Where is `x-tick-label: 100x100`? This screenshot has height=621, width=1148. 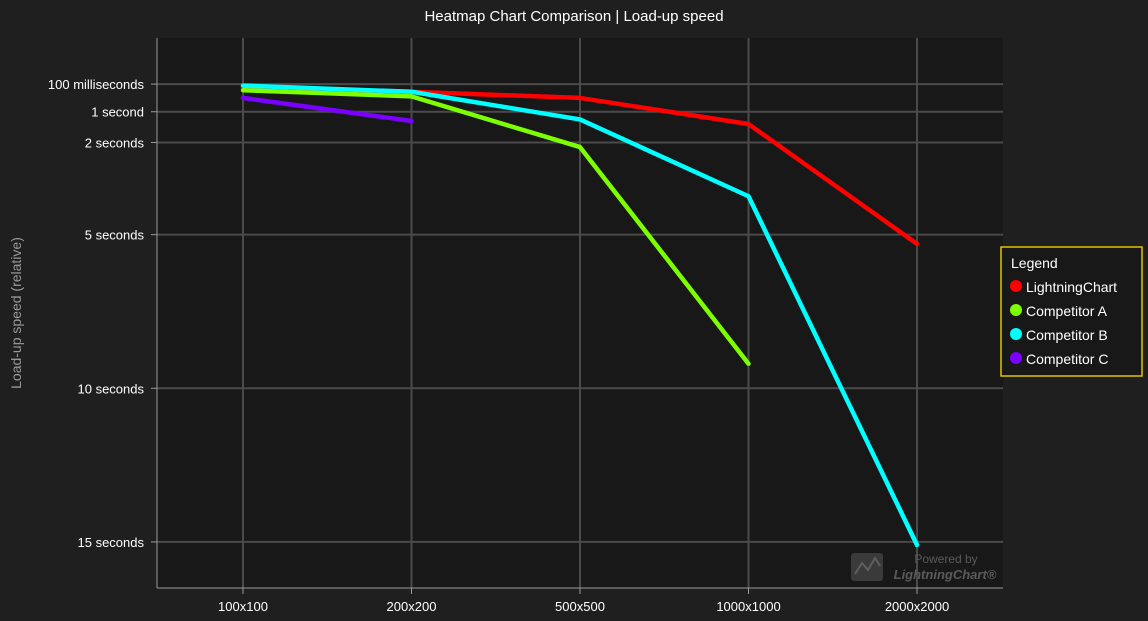
x-tick-label: 100x100 is located at coordinates (243, 606).